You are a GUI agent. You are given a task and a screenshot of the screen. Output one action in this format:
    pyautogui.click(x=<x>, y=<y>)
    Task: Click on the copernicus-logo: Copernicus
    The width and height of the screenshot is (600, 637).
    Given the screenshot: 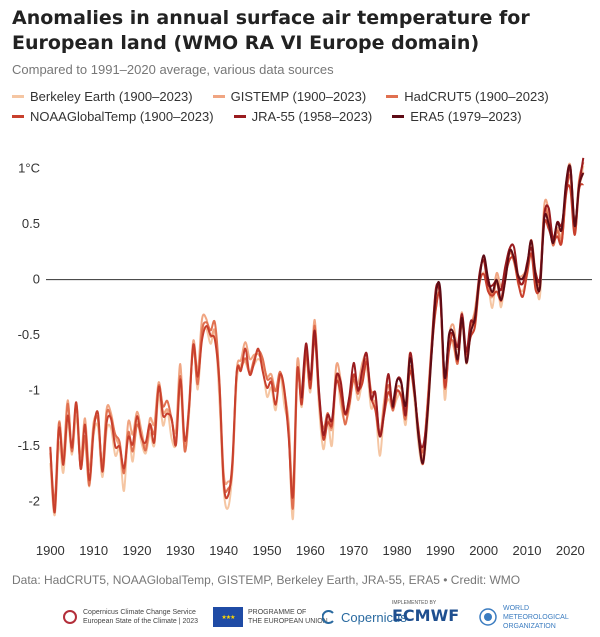 What is the action you would take?
    pyautogui.click(x=364, y=617)
    